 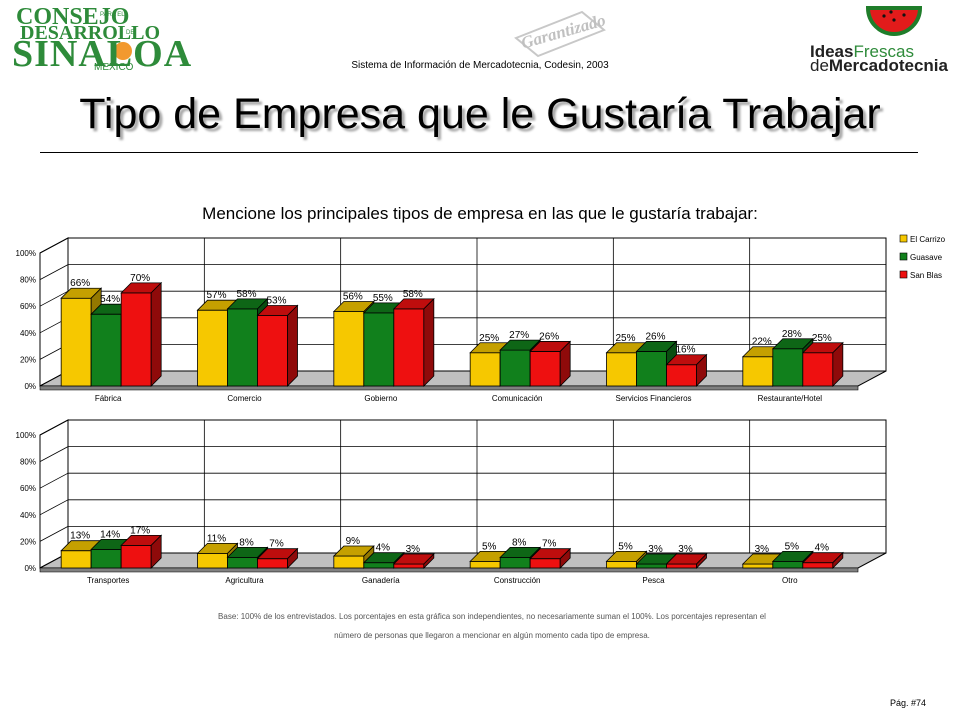 I want to click on page-number: Pág. #74, so click(x=908, y=703).